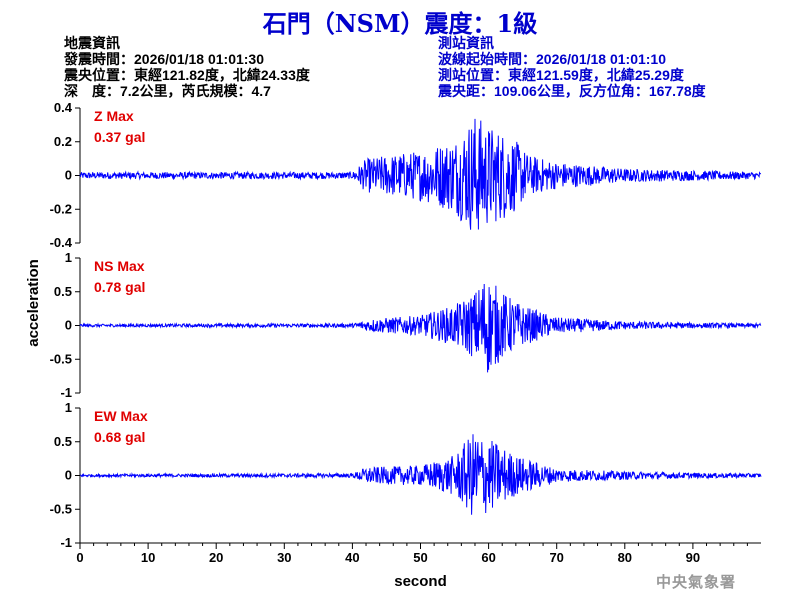 This screenshot has width=800, height=600. What do you see at coordinates (466, 43) in the screenshot?
I see `station-info-heading: 測站資訊` at bounding box center [466, 43].